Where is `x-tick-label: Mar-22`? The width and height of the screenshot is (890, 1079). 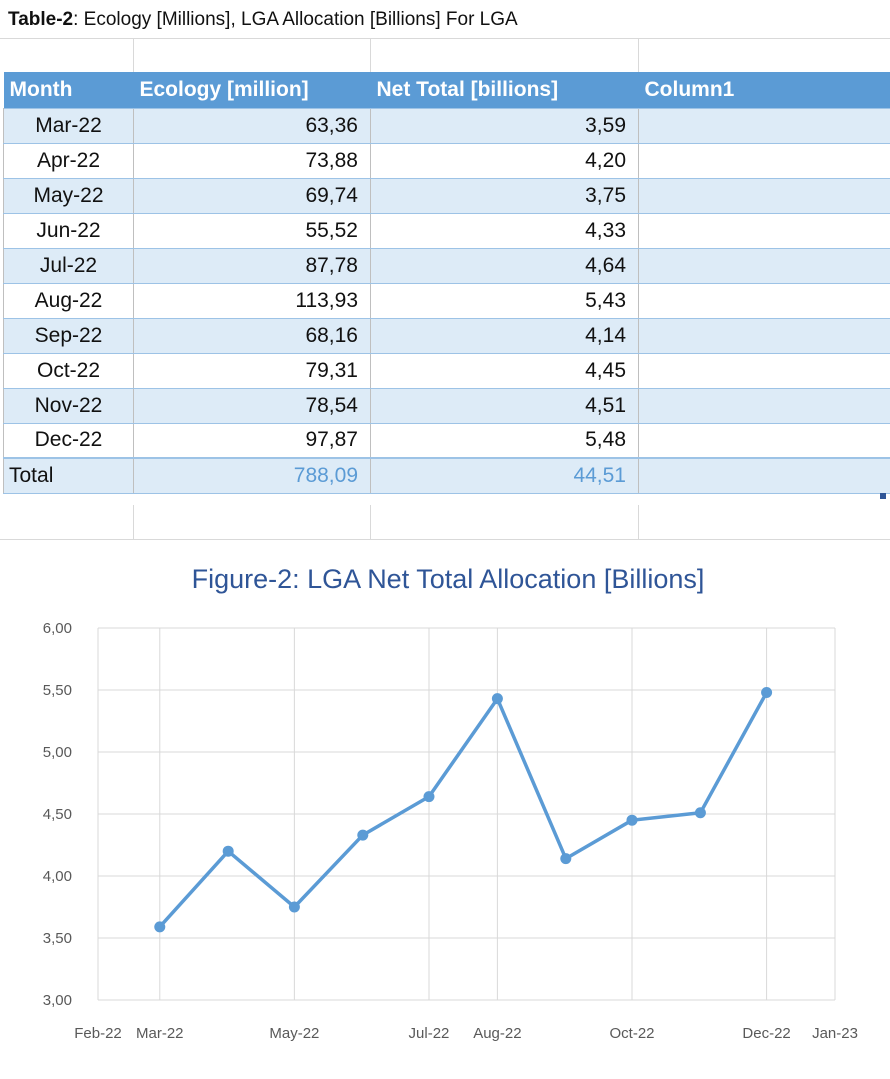
x-tick-label: Mar-22 is located at coordinates (160, 1033).